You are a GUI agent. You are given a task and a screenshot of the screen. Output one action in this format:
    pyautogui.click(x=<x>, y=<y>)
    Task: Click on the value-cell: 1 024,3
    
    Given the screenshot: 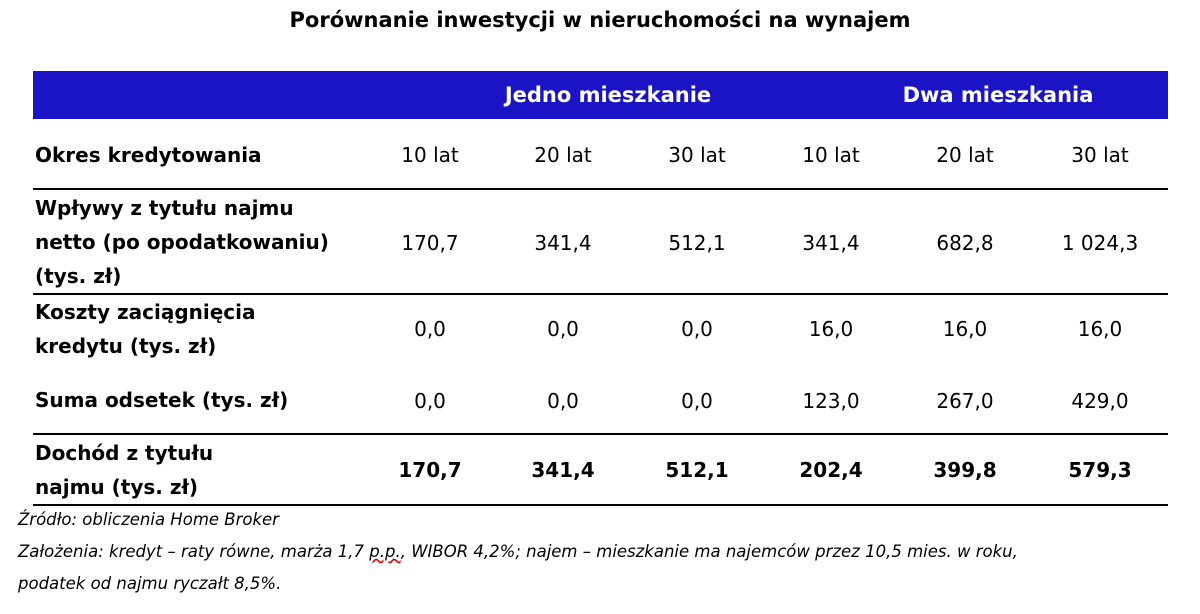 What is the action you would take?
    pyautogui.click(x=1100, y=243)
    